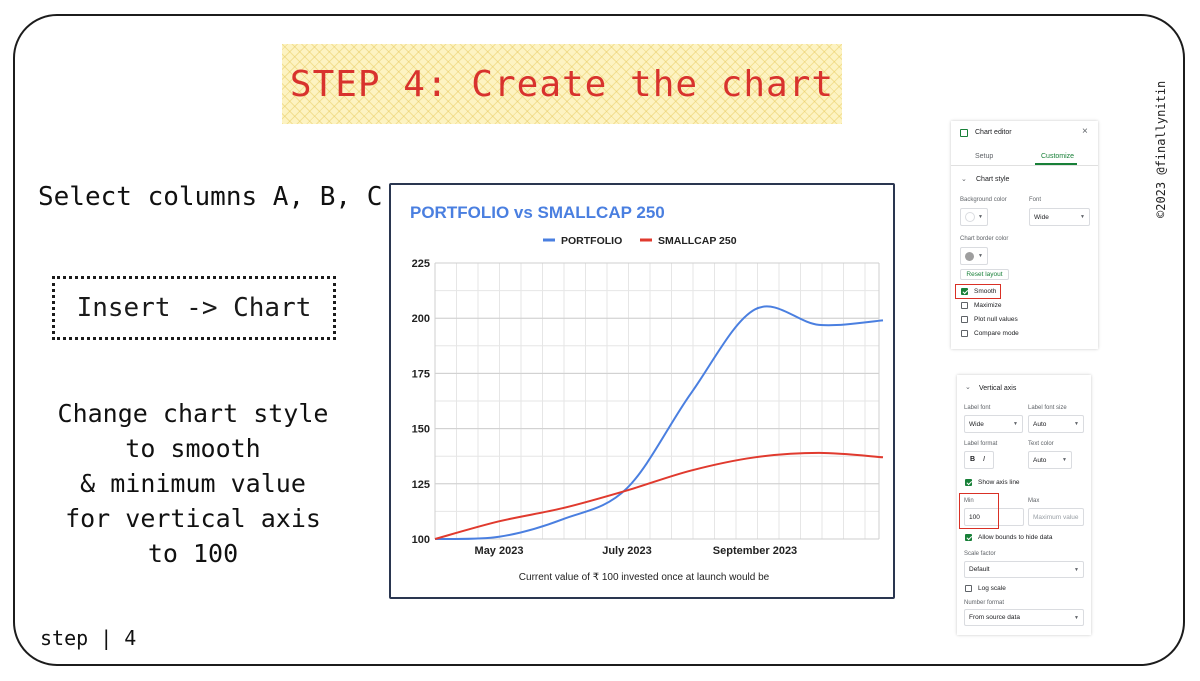  What do you see at coordinates (984, 239) in the screenshot?
I see `border-color-label: Chart border color` at bounding box center [984, 239].